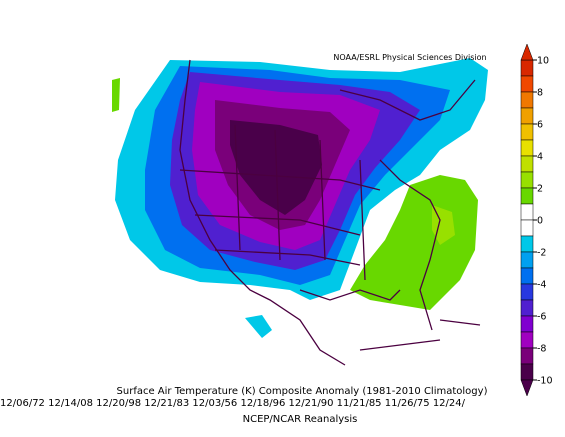 The image size is (565, 437). I want to click on colorbar-tick-label: -6, so click(541, 317).